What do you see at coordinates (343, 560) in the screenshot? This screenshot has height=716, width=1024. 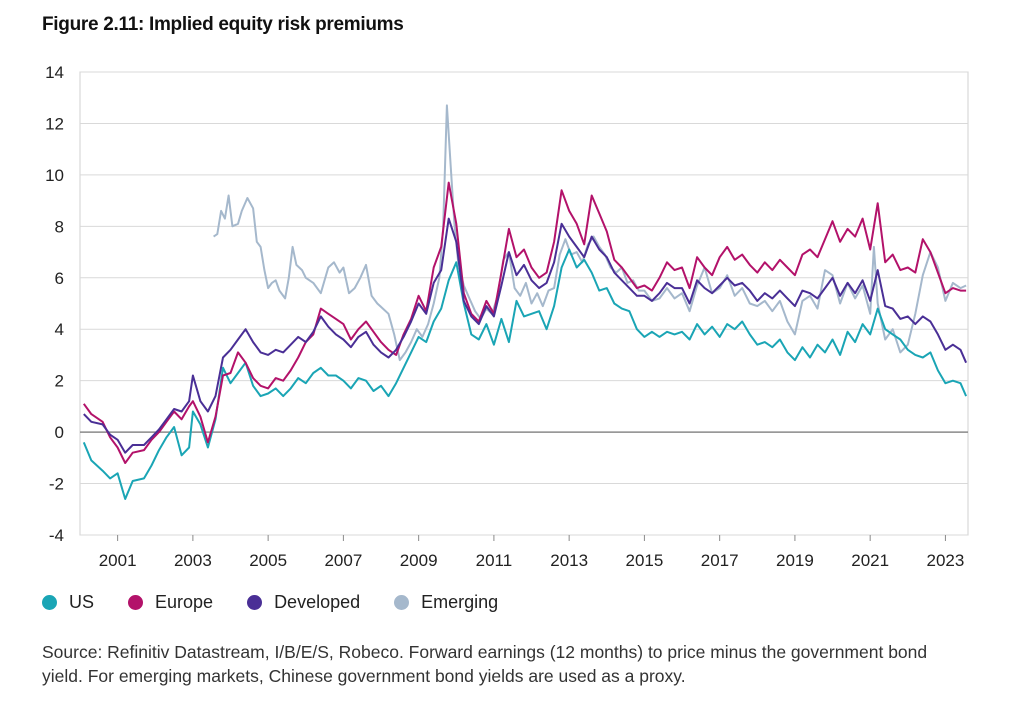 I see `x-tick-label: 2007` at bounding box center [343, 560].